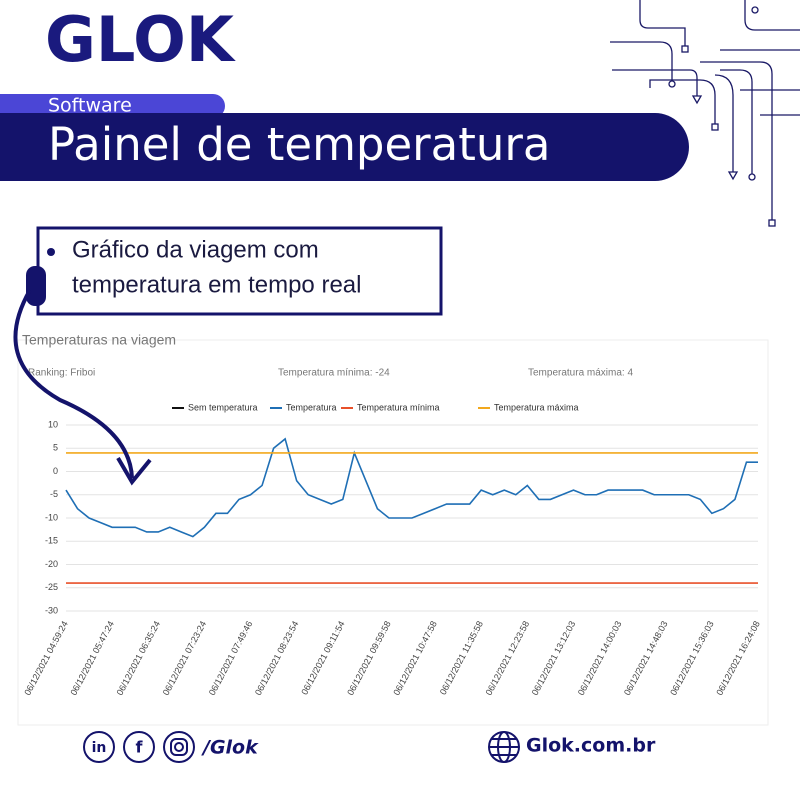 The width and height of the screenshot is (800, 800). What do you see at coordinates (334, 373) in the screenshot?
I see `chart-info: Temperatura mínima: -24` at bounding box center [334, 373].